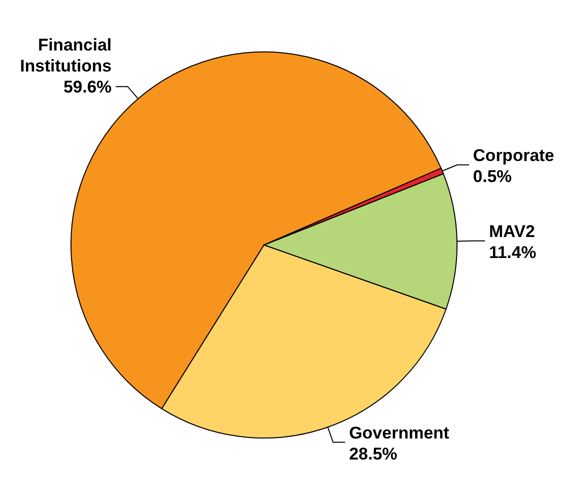 Image resolution: width=563 pixels, height=481 pixels. What do you see at coordinates (512, 252) in the screenshot?
I see `data-label: 11.4%` at bounding box center [512, 252].